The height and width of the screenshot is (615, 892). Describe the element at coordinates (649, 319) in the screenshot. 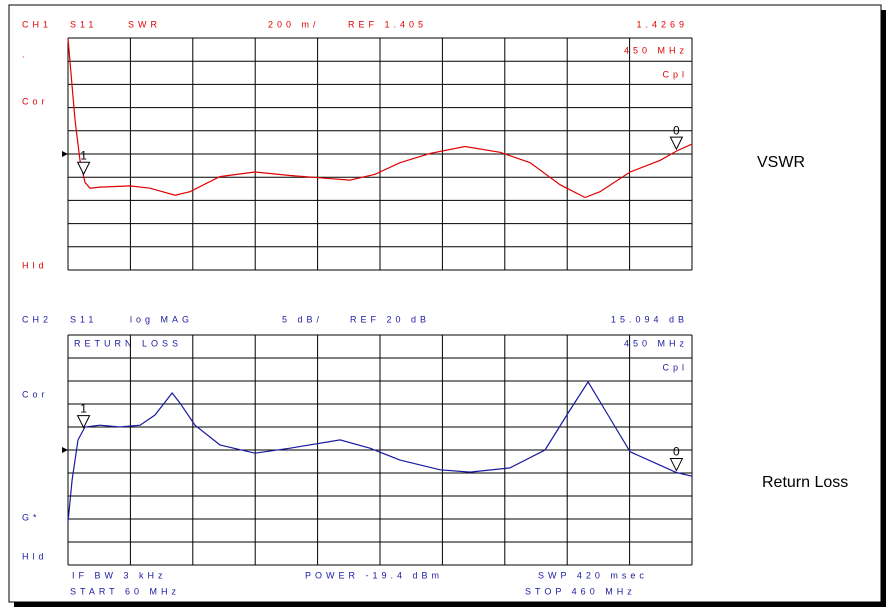

I see `marker-value: 15.094 dB` at that location.